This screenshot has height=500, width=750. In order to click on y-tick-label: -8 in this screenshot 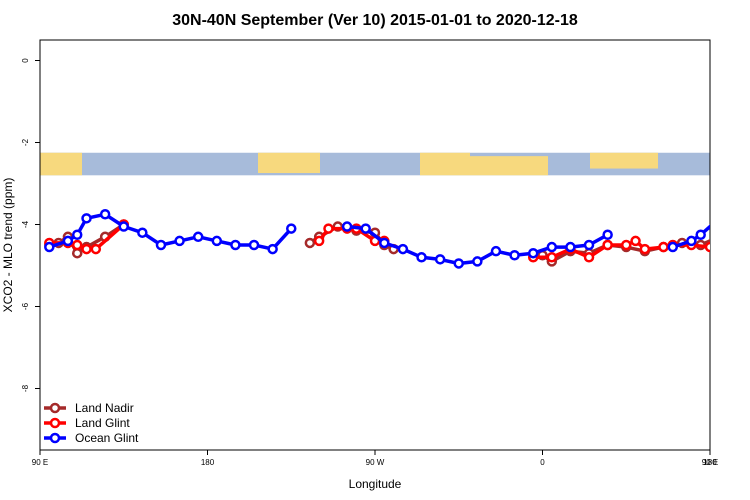, I will do `click(25, 388)`.